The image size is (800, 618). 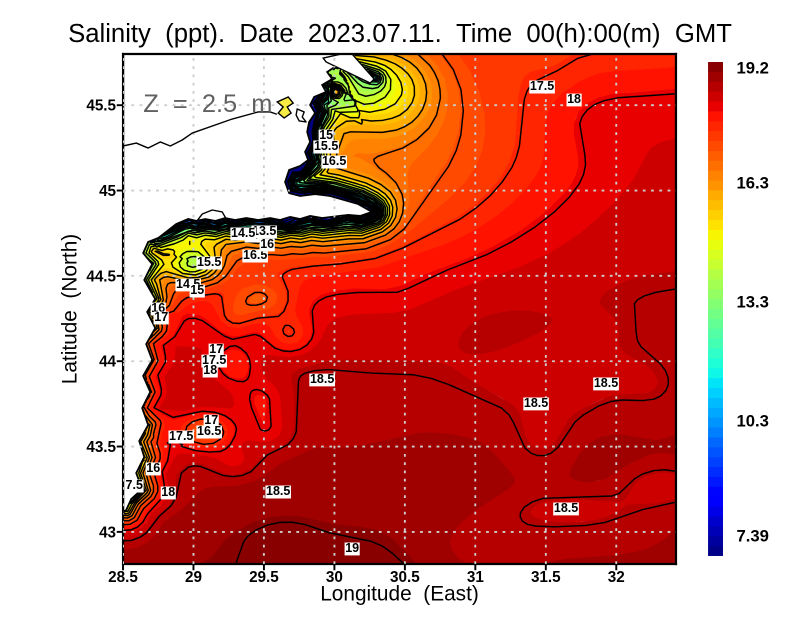 What do you see at coordinates (107, 532) in the screenshot?
I see `svg-text: 43` at bounding box center [107, 532].